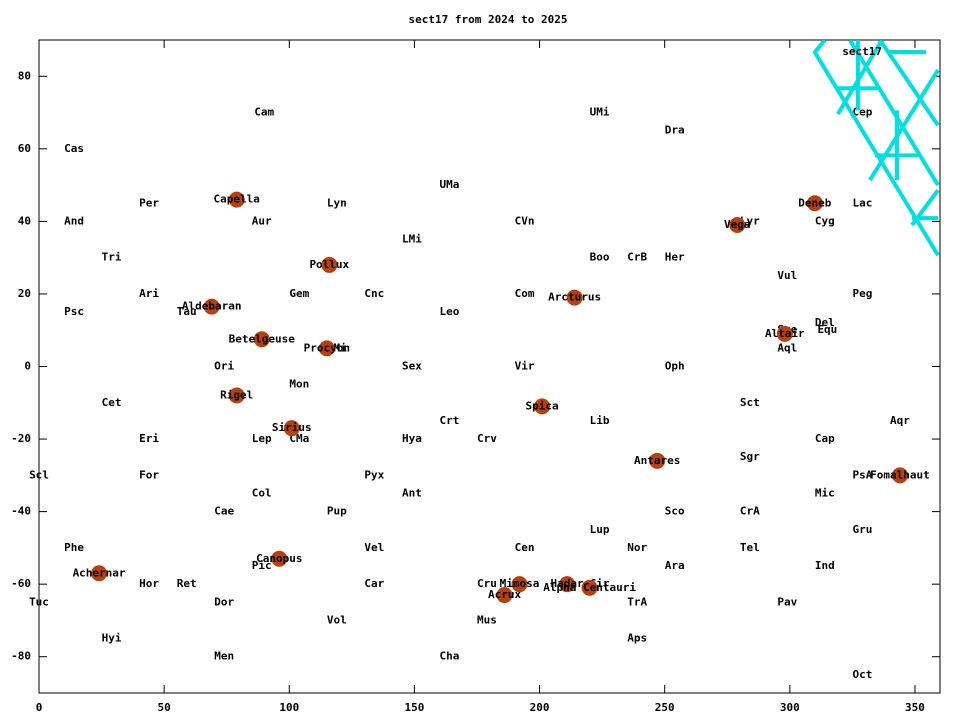  Describe the element at coordinates (149, 474) in the screenshot. I see `constellation-label: For` at that location.